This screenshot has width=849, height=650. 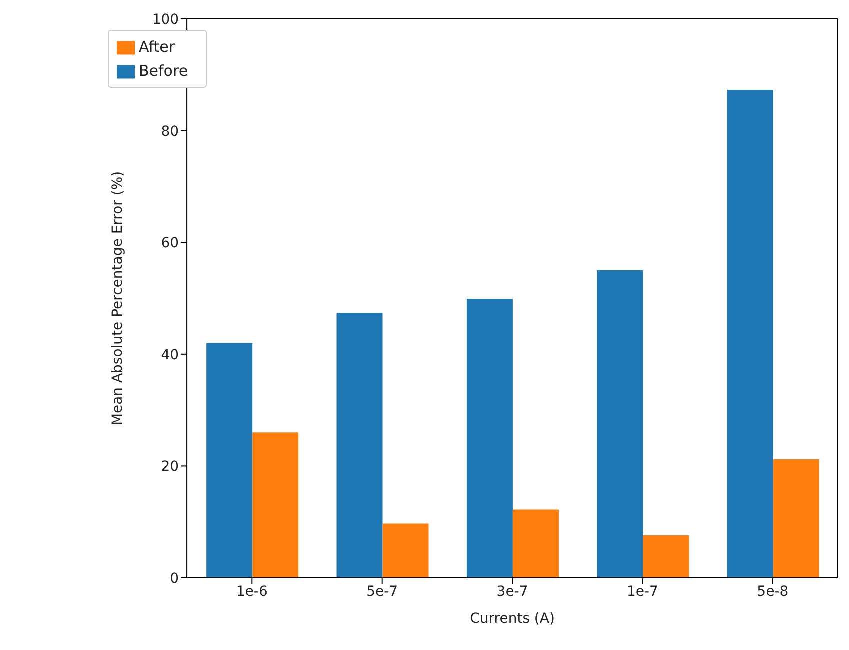 I want to click on y-tick-label: 60, so click(x=170, y=244).